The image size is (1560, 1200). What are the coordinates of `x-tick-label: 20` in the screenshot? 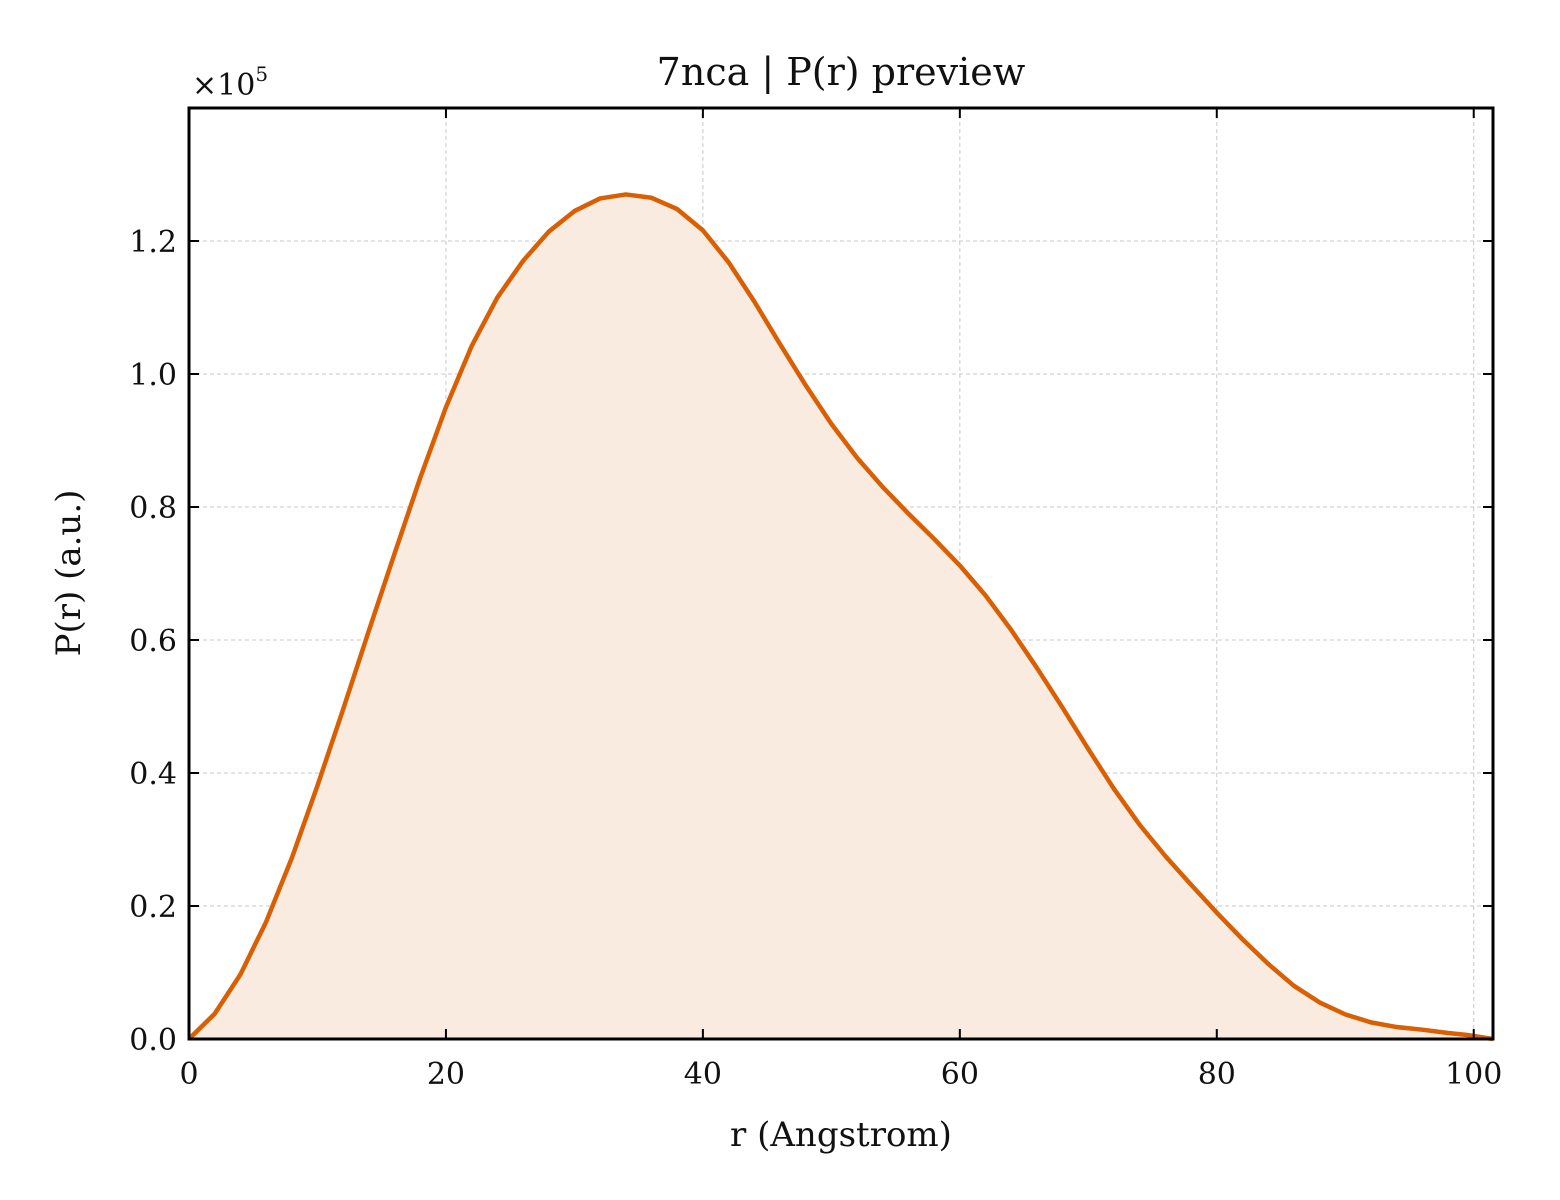 It's located at (446, 1074).